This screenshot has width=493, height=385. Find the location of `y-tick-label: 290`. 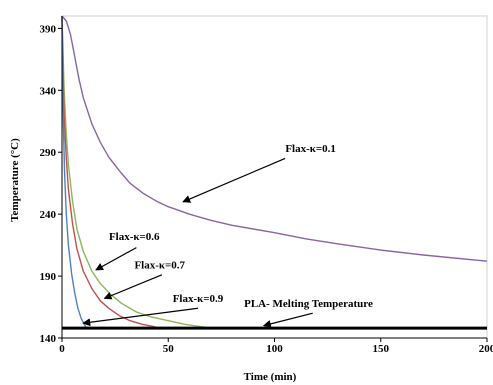

y-tick-label: 290 is located at coordinates (48, 153).